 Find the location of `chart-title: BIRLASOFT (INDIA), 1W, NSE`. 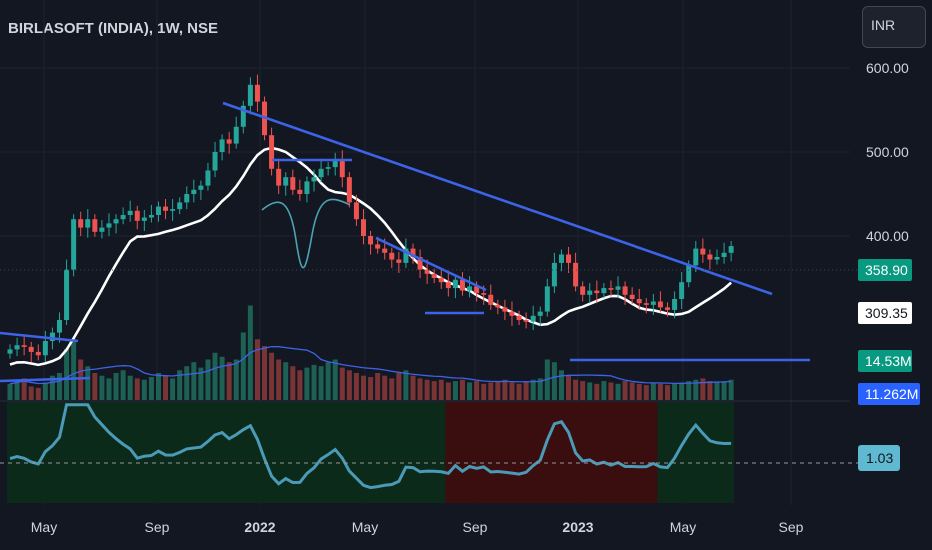

chart-title: BIRLASOFT (INDIA), 1W, NSE is located at coordinates (113, 28).